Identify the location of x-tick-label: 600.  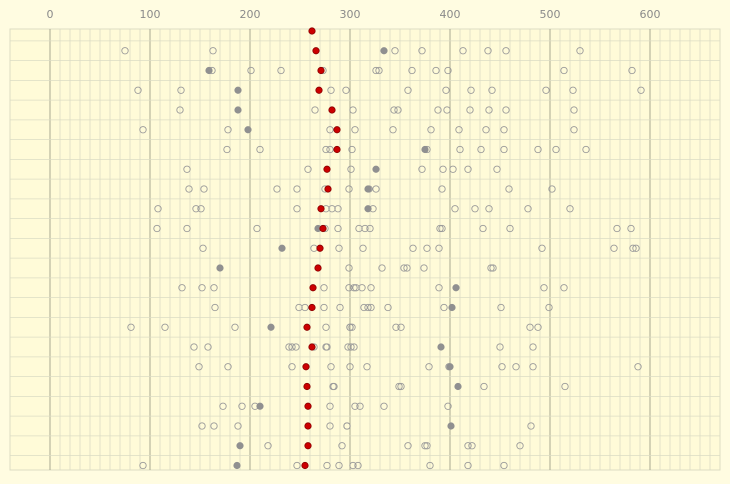
(650, 14).